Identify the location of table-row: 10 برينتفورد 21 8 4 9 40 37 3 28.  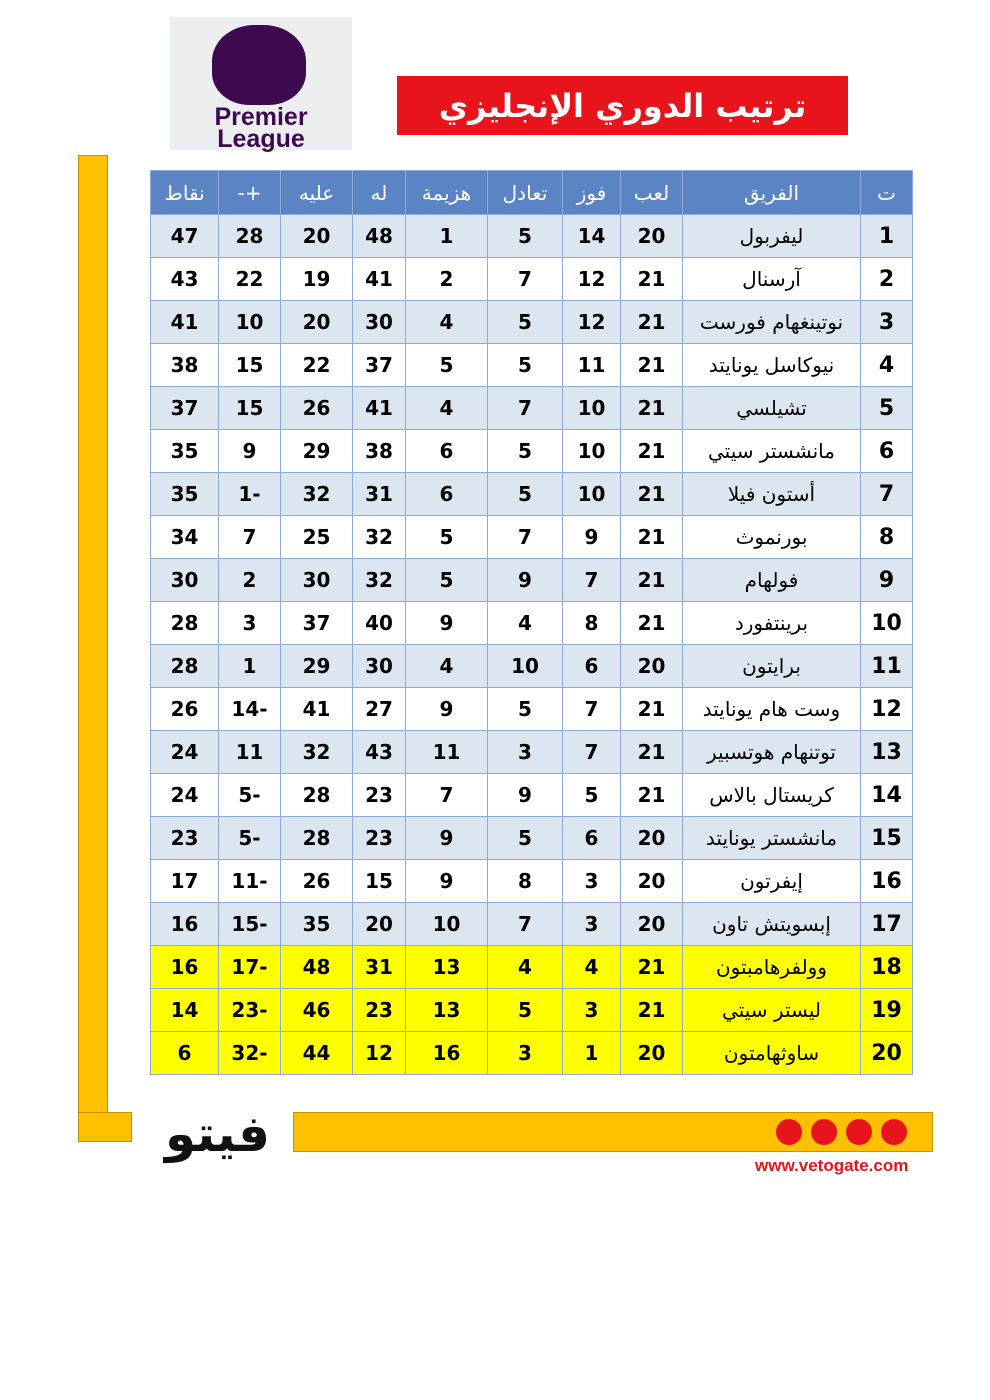
(531, 623).